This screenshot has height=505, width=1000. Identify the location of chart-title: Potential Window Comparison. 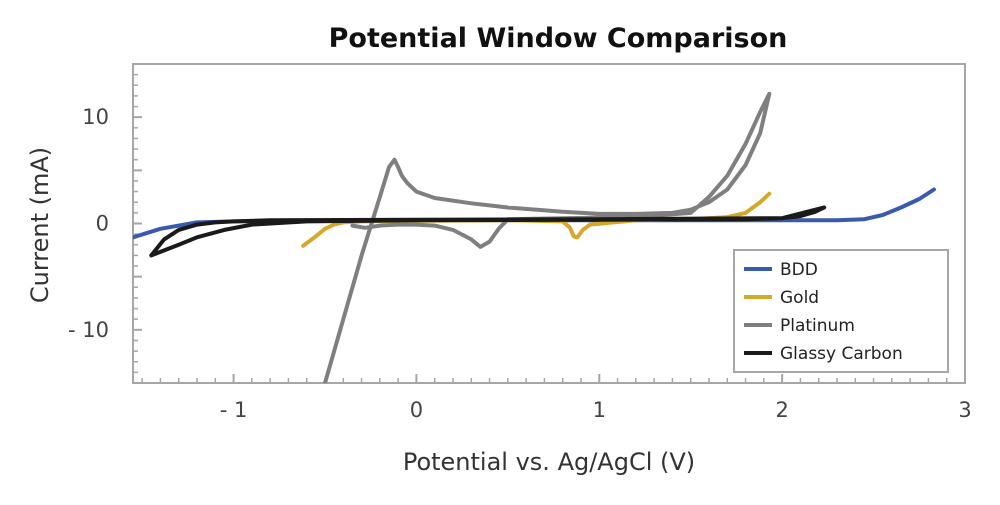
(558, 38).